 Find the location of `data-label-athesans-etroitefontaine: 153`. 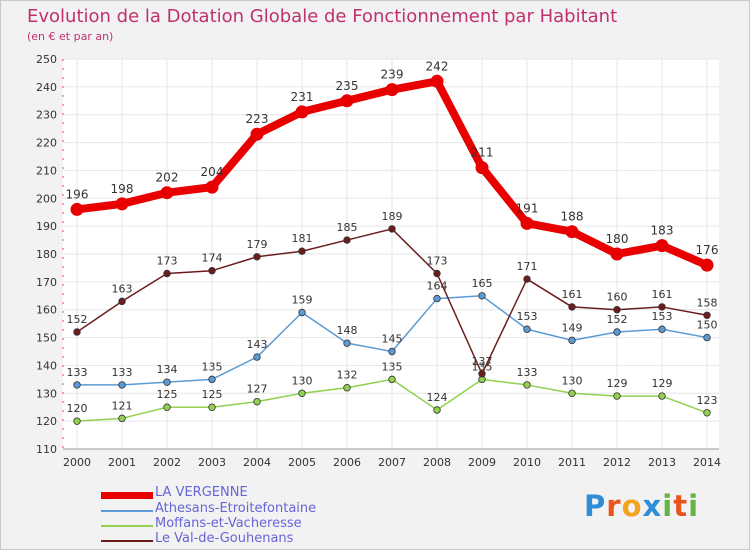

data-label-athesans-etroitefontaine: 153 is located at coordinates (662, 316).